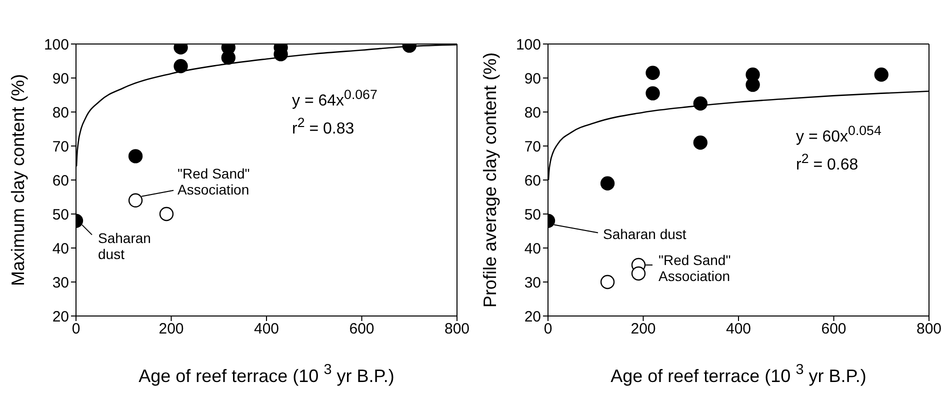  Describe the element at coordinates (335, 99) in the screenshot. I see `annotation: y = 64x$^{0.067}$` at that location.